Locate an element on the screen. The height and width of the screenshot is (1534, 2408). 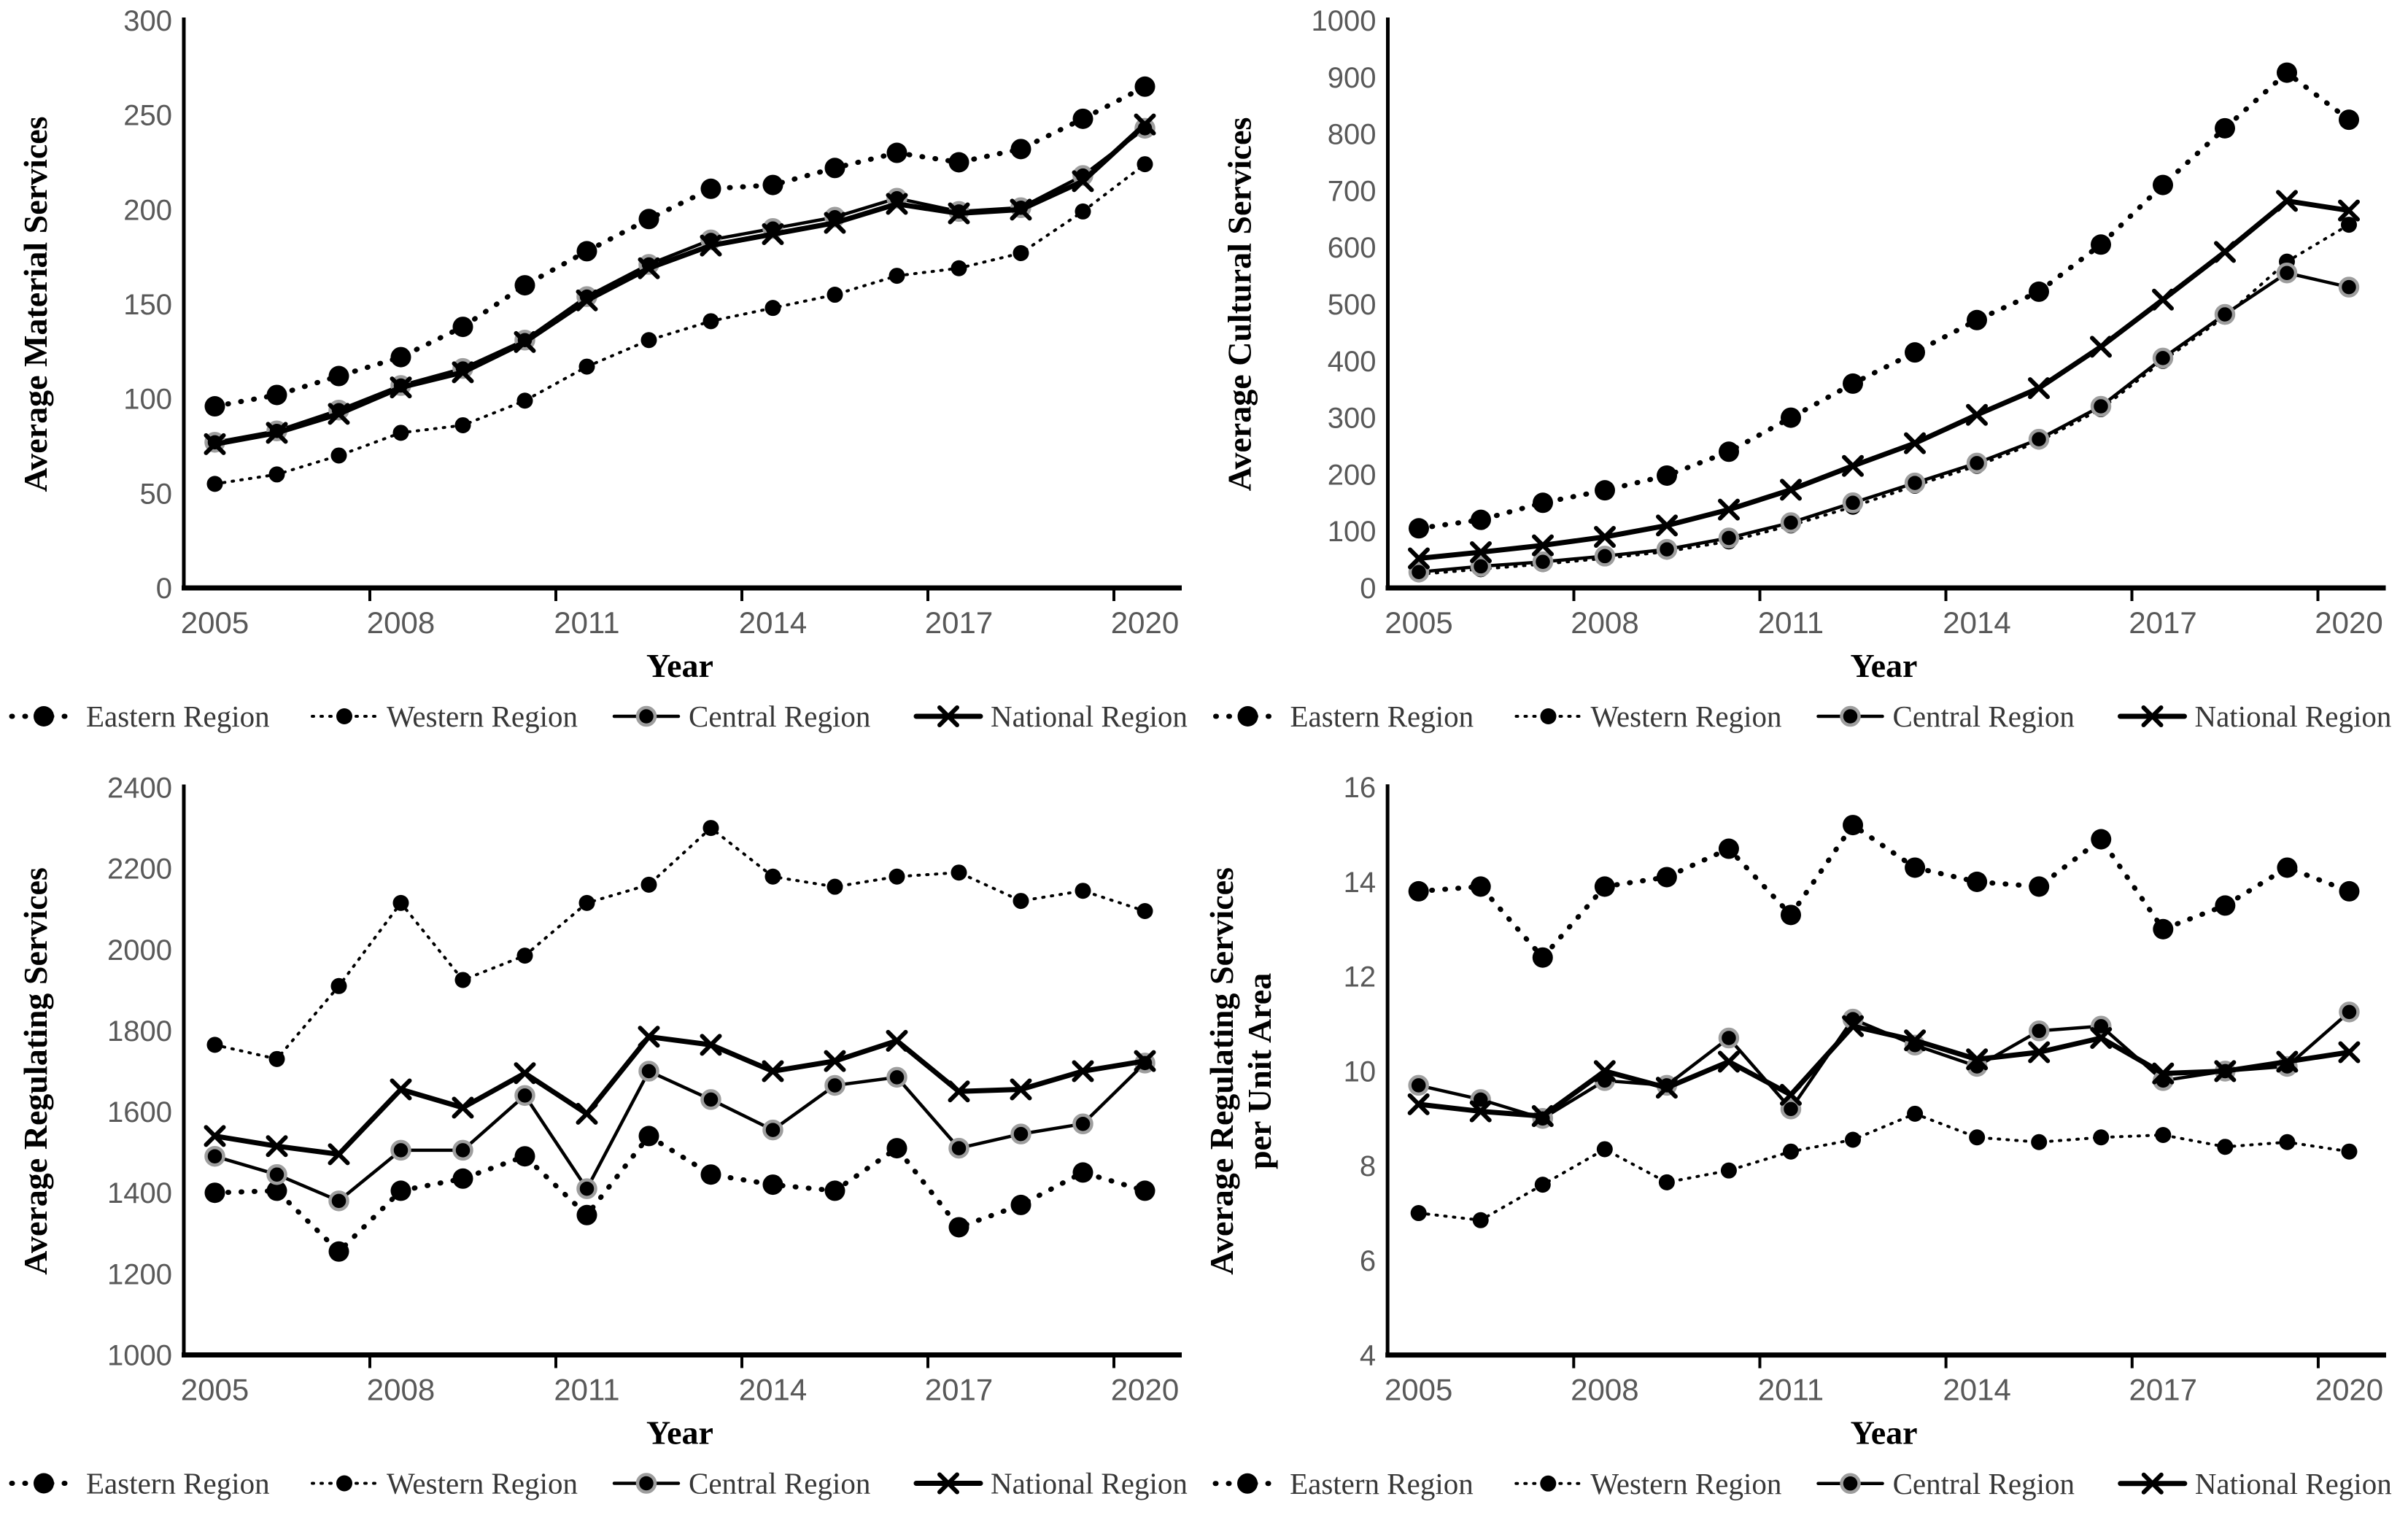
series-western is located at coordinates (1884, 1167).